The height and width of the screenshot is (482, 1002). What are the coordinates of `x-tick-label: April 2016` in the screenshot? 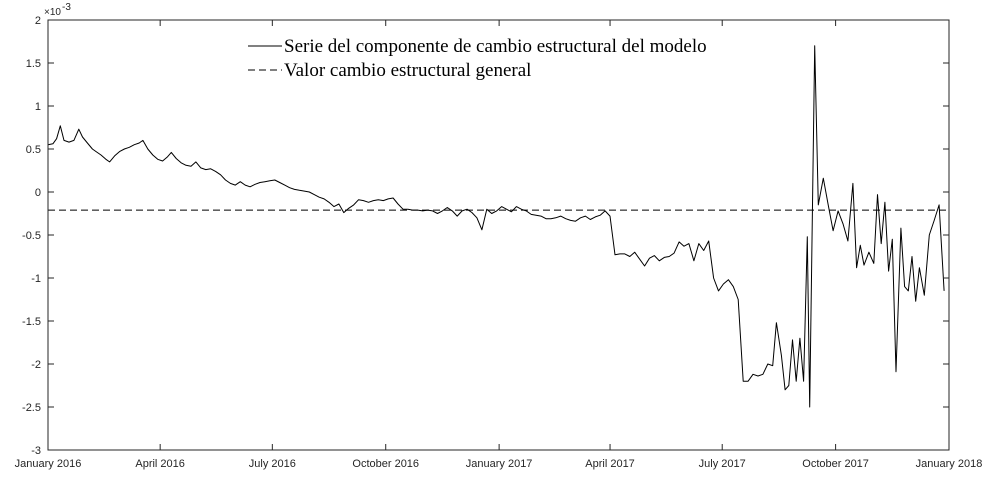 It's located at (160, 464).